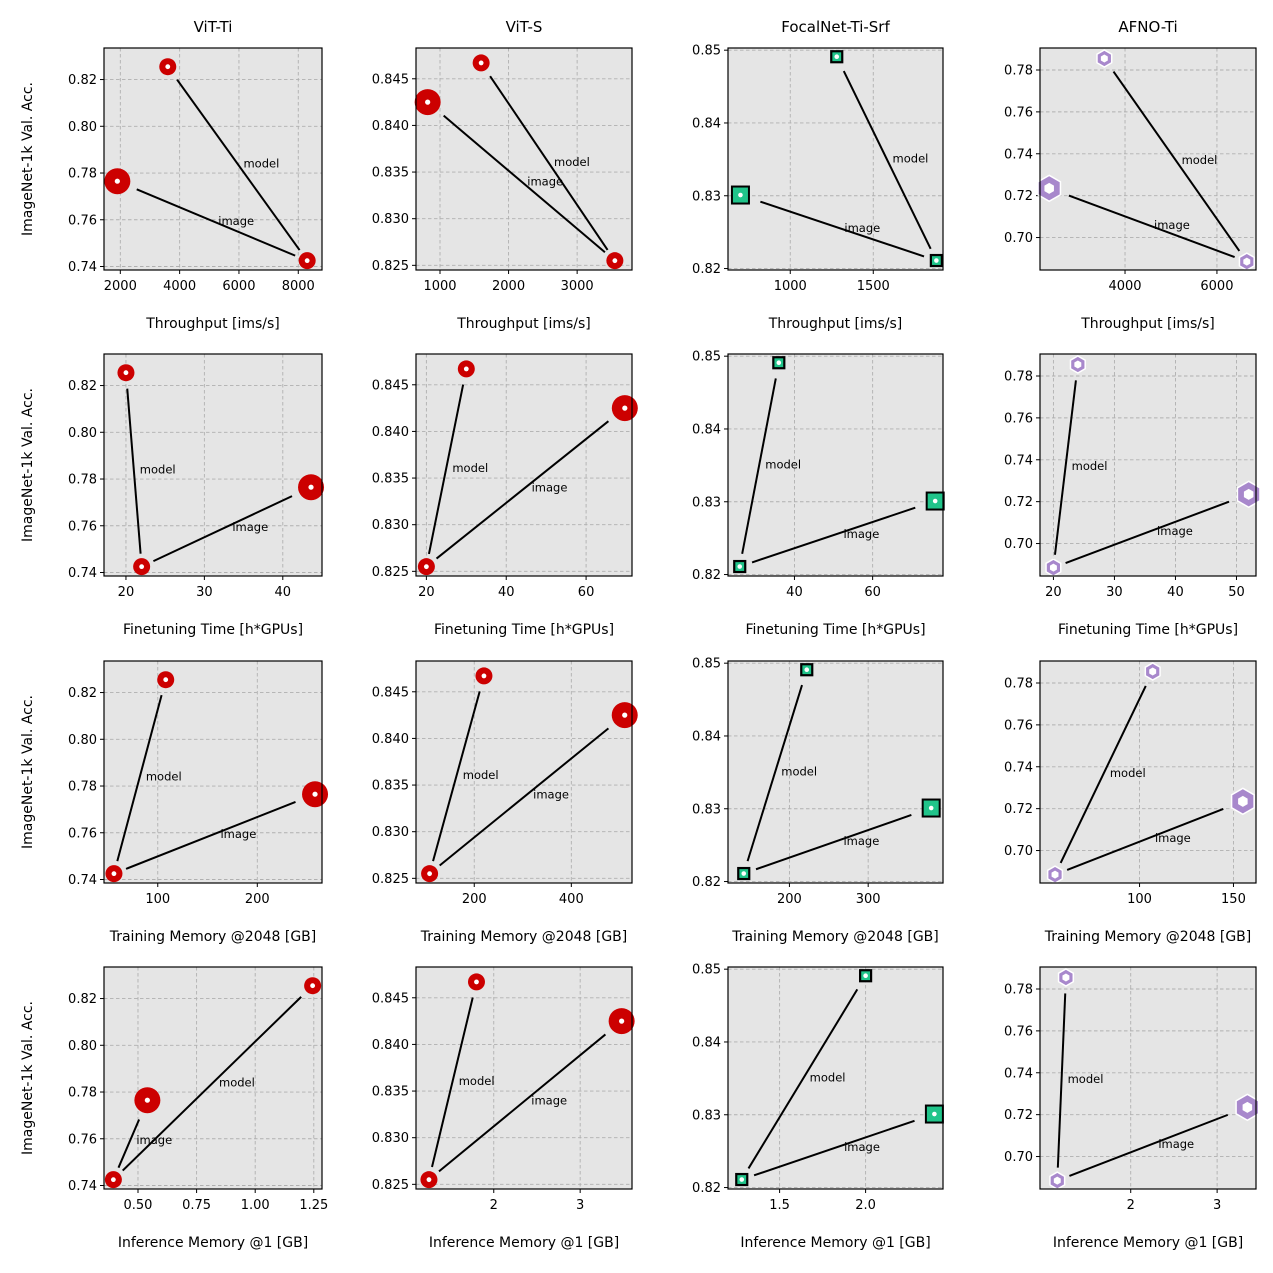 This screenshot has width=1273, height=1273. I want to click on x-tick-label: 100, so click(1139, 899).